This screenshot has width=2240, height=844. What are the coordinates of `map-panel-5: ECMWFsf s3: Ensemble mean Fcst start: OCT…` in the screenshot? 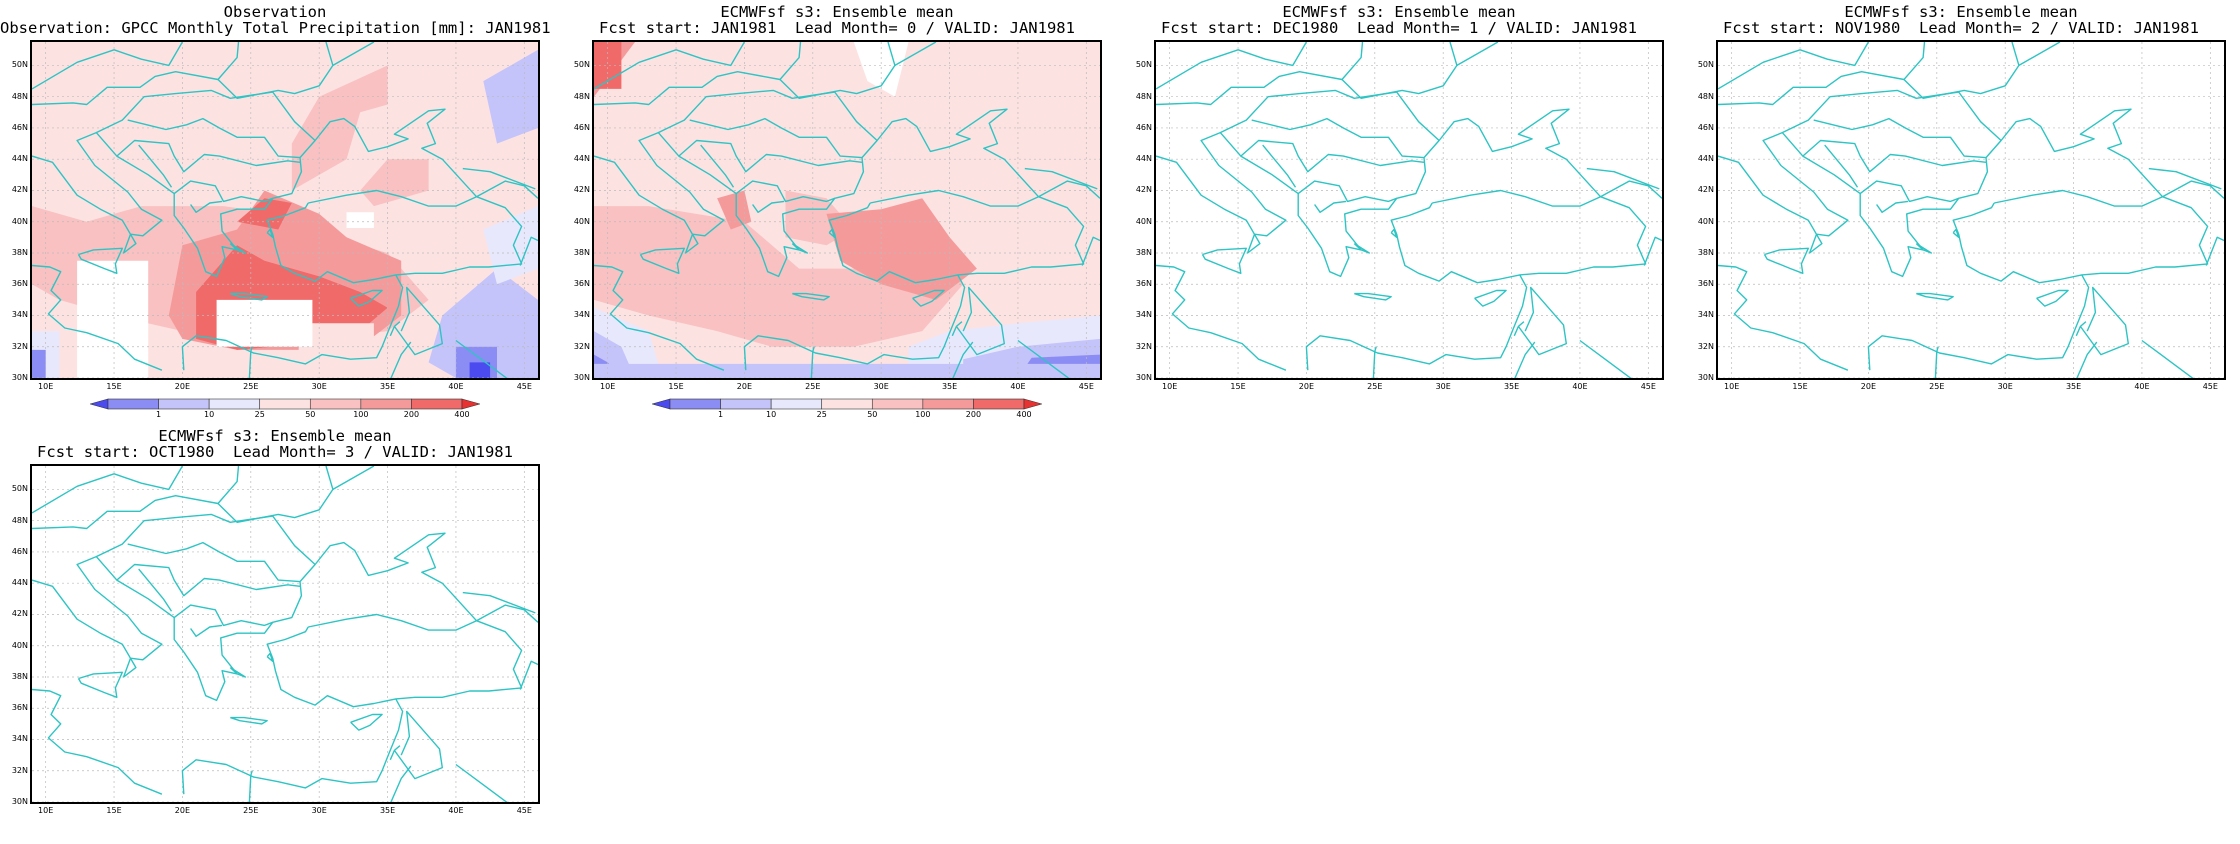 It's located at (275, 634).